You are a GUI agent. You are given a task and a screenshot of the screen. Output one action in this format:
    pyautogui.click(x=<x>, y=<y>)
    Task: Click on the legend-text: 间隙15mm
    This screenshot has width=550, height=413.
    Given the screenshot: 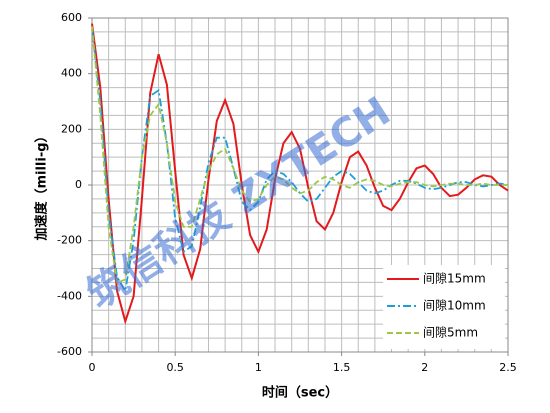 What is the action you would take?
    pyautogui.click(x=454, y=279)
    